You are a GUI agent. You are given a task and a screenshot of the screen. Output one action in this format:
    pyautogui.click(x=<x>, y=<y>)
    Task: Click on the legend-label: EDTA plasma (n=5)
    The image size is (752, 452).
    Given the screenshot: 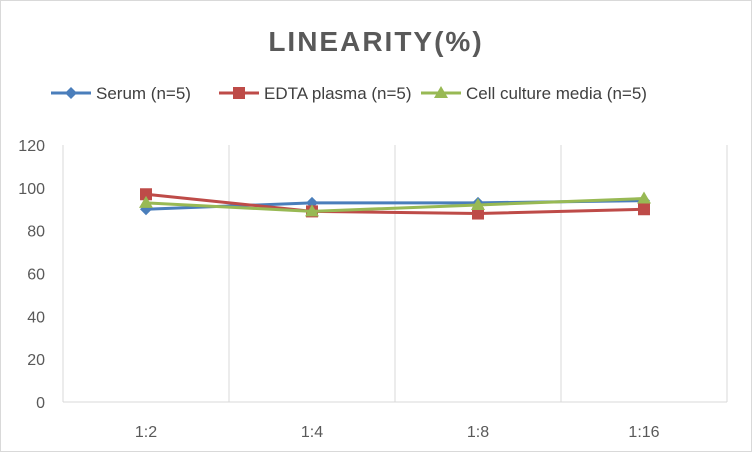 What is the action you would take?
    pyautogui.click(x=338, y=93)
    